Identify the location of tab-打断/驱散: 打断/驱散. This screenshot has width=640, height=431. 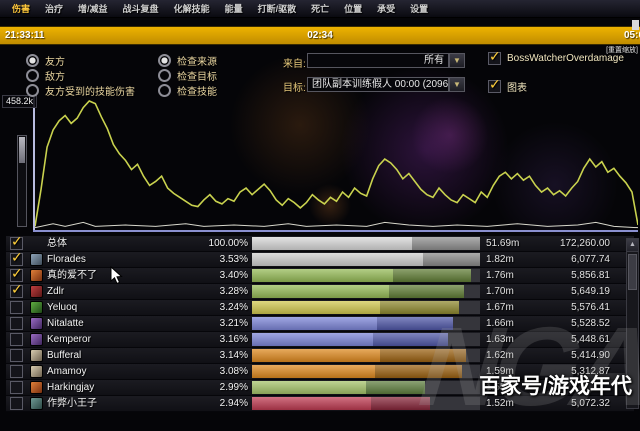
(277, 9).